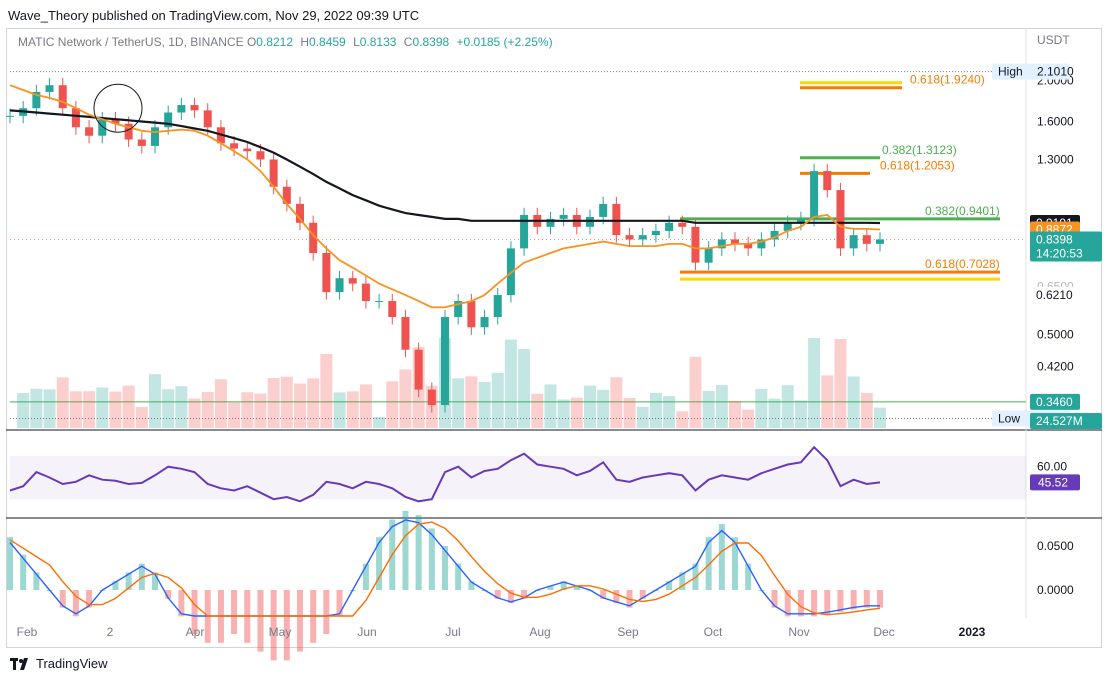 The height and width of the screenshot is (680, 1111). I want to click on time-axis-tick: Feb, so click(27, 632).